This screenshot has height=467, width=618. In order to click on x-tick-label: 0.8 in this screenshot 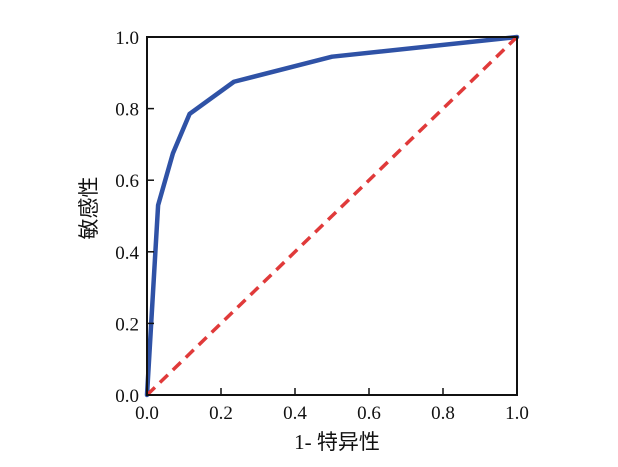, I will do `click(443, 413)`.